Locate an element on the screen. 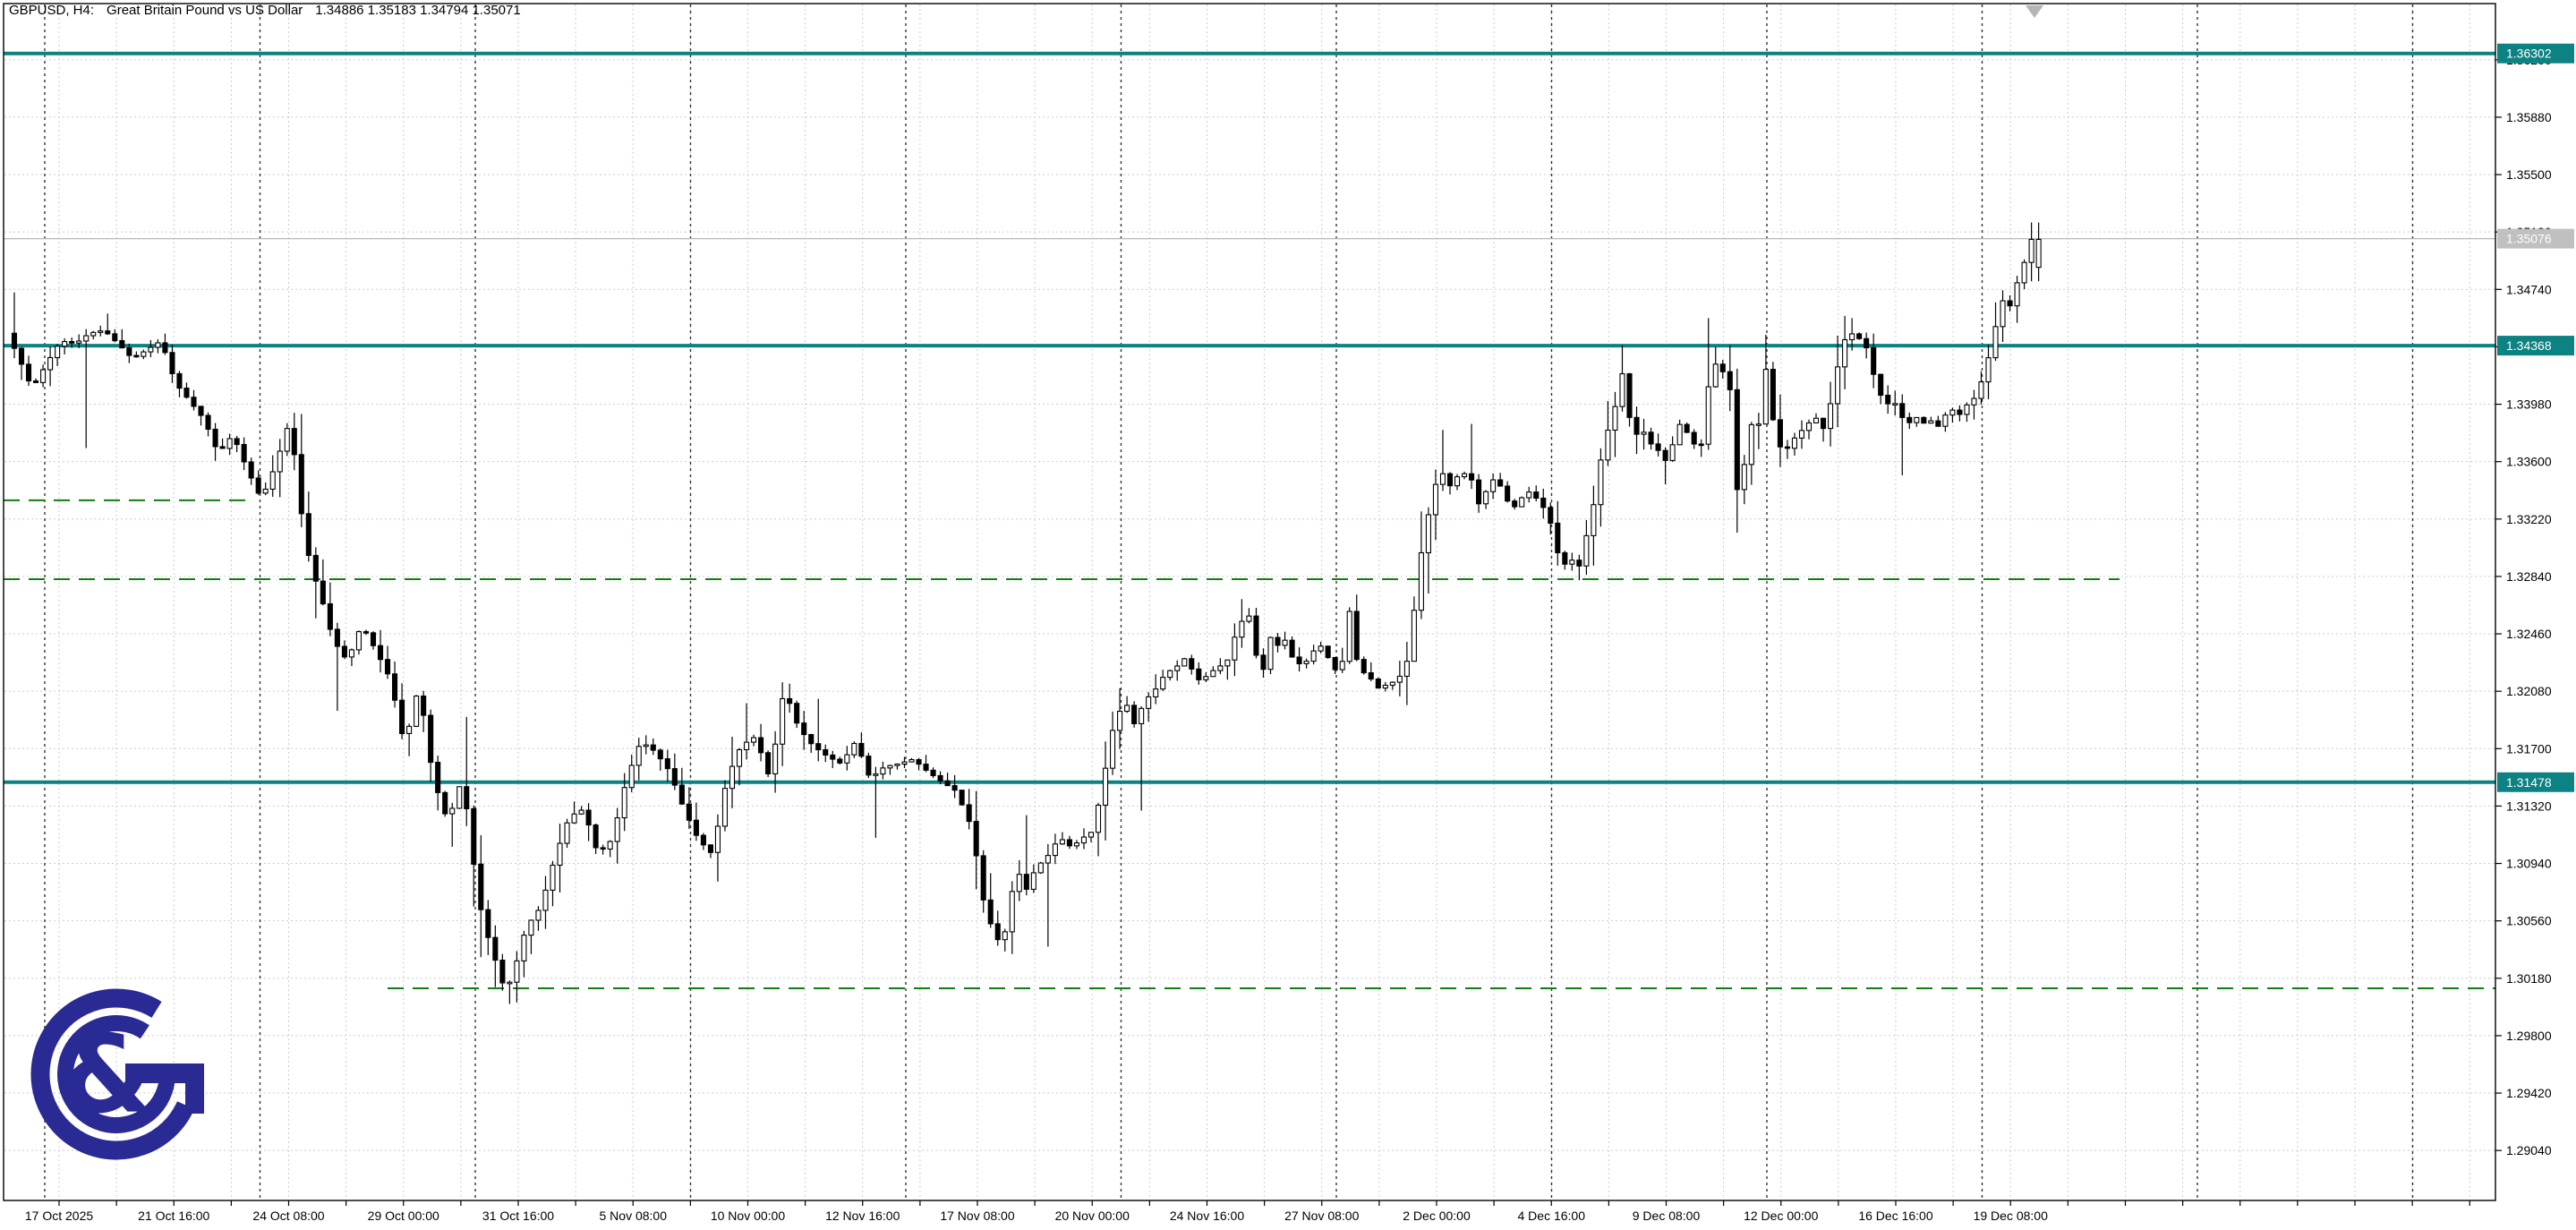 The width and height of the screenshot is (2576, 1230). logo-ampersand: & is located at coordinates (108, 1075).